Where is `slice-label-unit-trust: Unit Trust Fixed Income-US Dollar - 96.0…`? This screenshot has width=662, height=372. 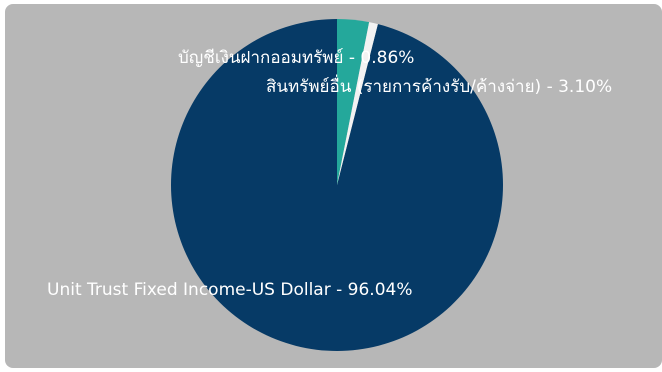
slice-label-unit-trust: Unit Trust Fixed Income-US Dollar - 96.0… is located at coordinates (229, 290).